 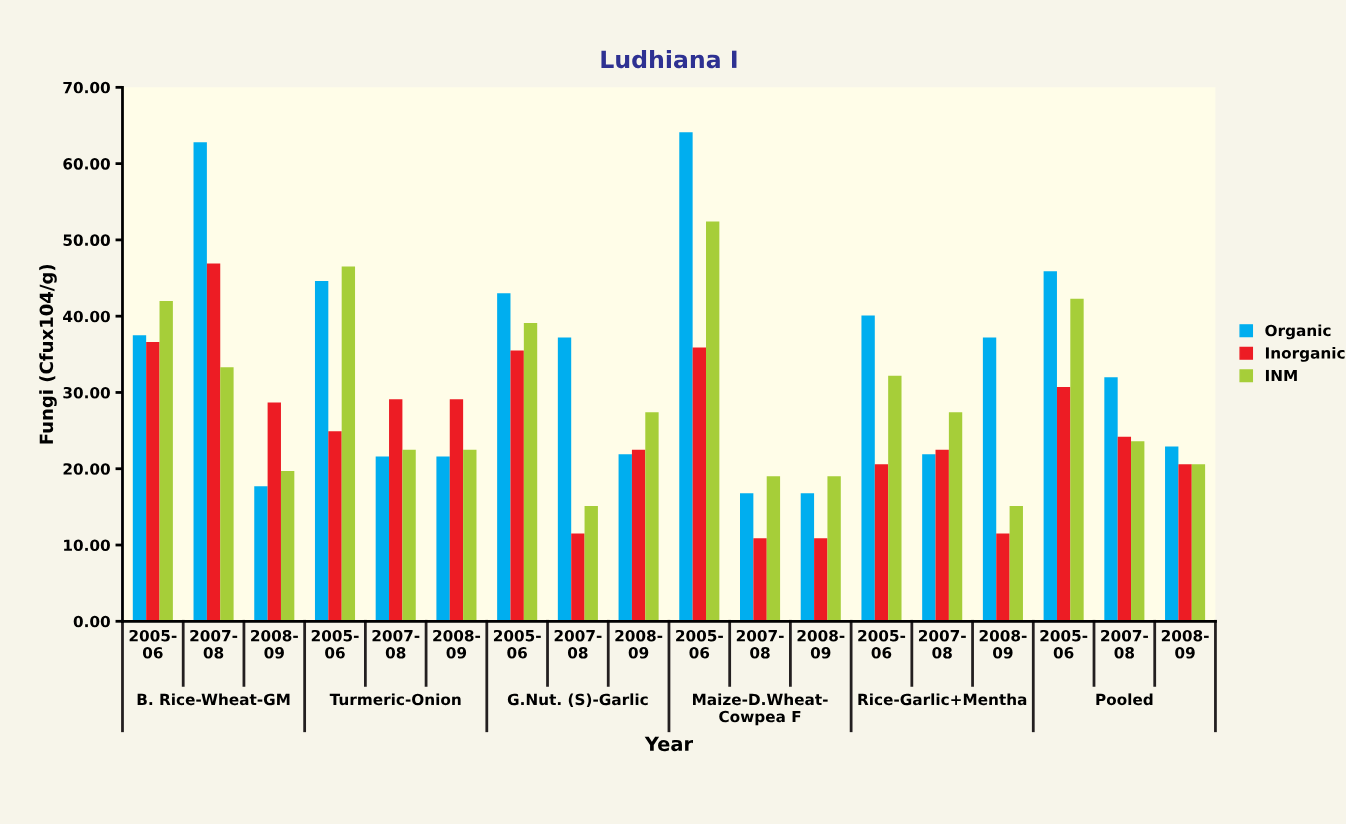 I want to click on y-tick-label: 50.00, so click(x=86, y=240).